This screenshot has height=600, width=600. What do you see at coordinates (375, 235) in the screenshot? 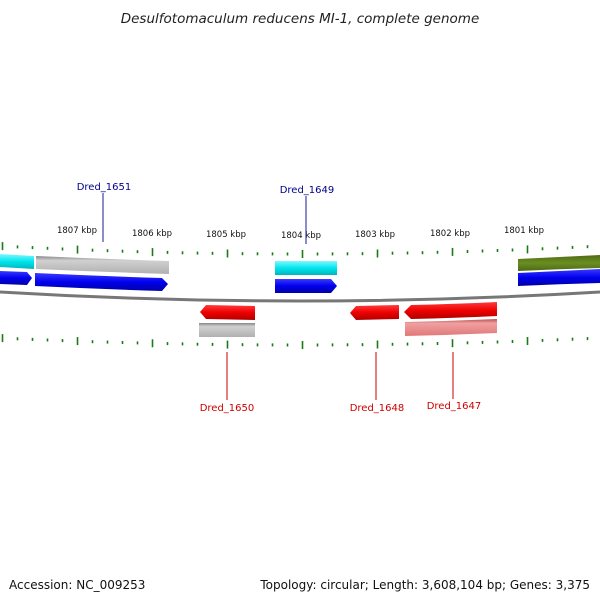
I see `tick-label-1803: 1803 kbp` at bounding box center [375, 235].